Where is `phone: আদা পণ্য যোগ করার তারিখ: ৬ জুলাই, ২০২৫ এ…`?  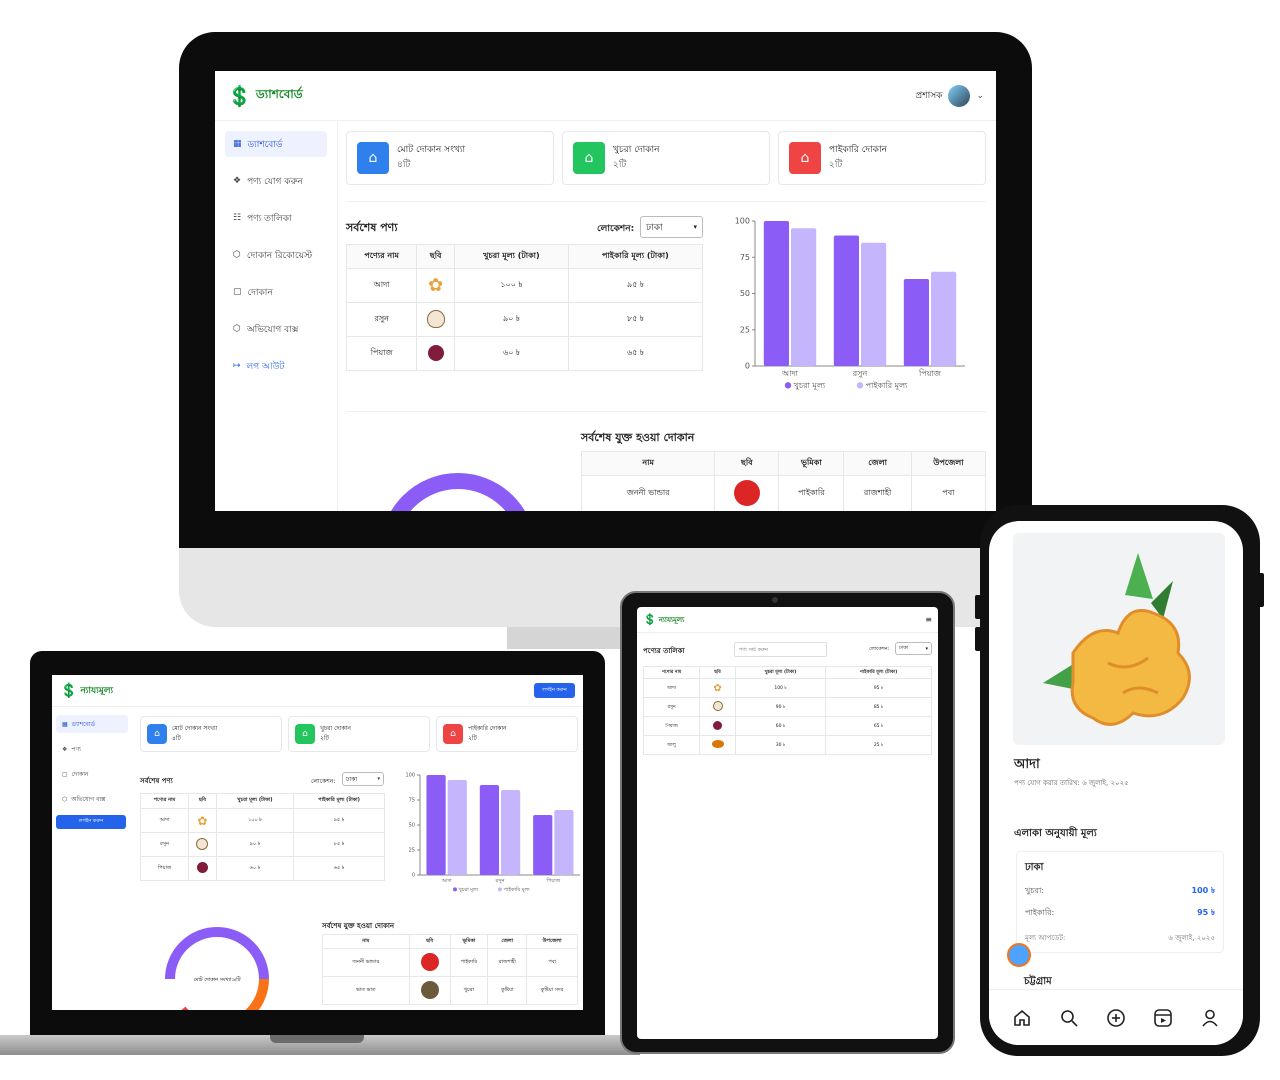 phone: আদা পণ্য যোগ করার তারিখ: ৬ জুলাই, ২০২৫ এ… is located at coordinates (1119, 780).